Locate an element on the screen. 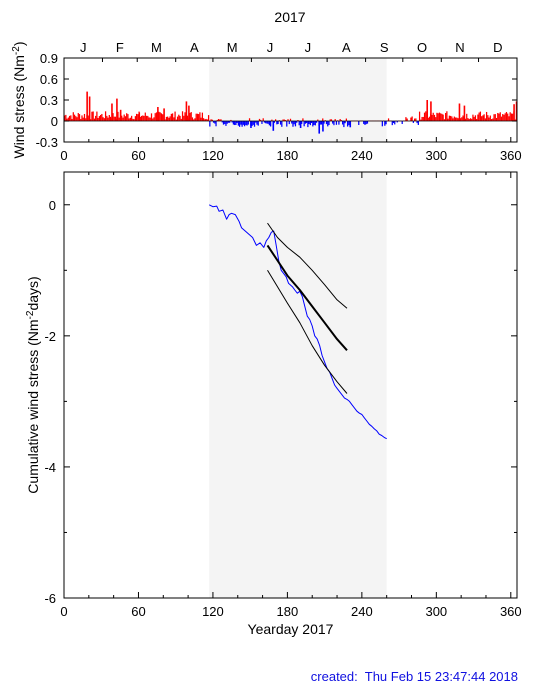 This screenshot has height=698, width=535. bottom-y-tick-label: -2 is located at coordinates (50, 336).